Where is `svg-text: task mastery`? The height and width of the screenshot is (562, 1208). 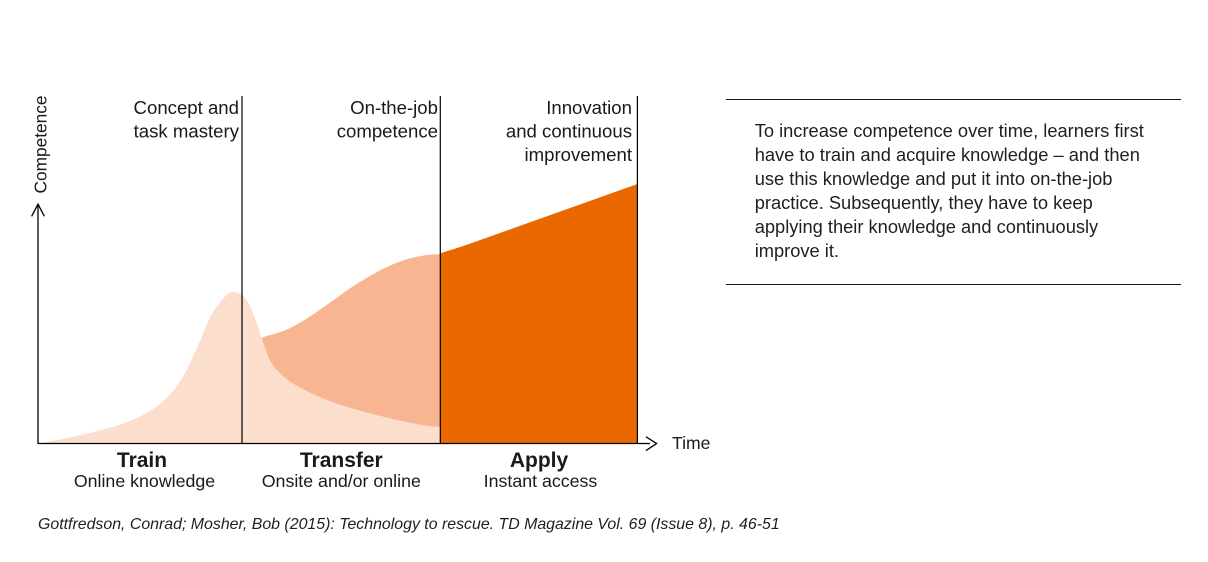 svg-text: task mastery is located at coordinates (187, 131).